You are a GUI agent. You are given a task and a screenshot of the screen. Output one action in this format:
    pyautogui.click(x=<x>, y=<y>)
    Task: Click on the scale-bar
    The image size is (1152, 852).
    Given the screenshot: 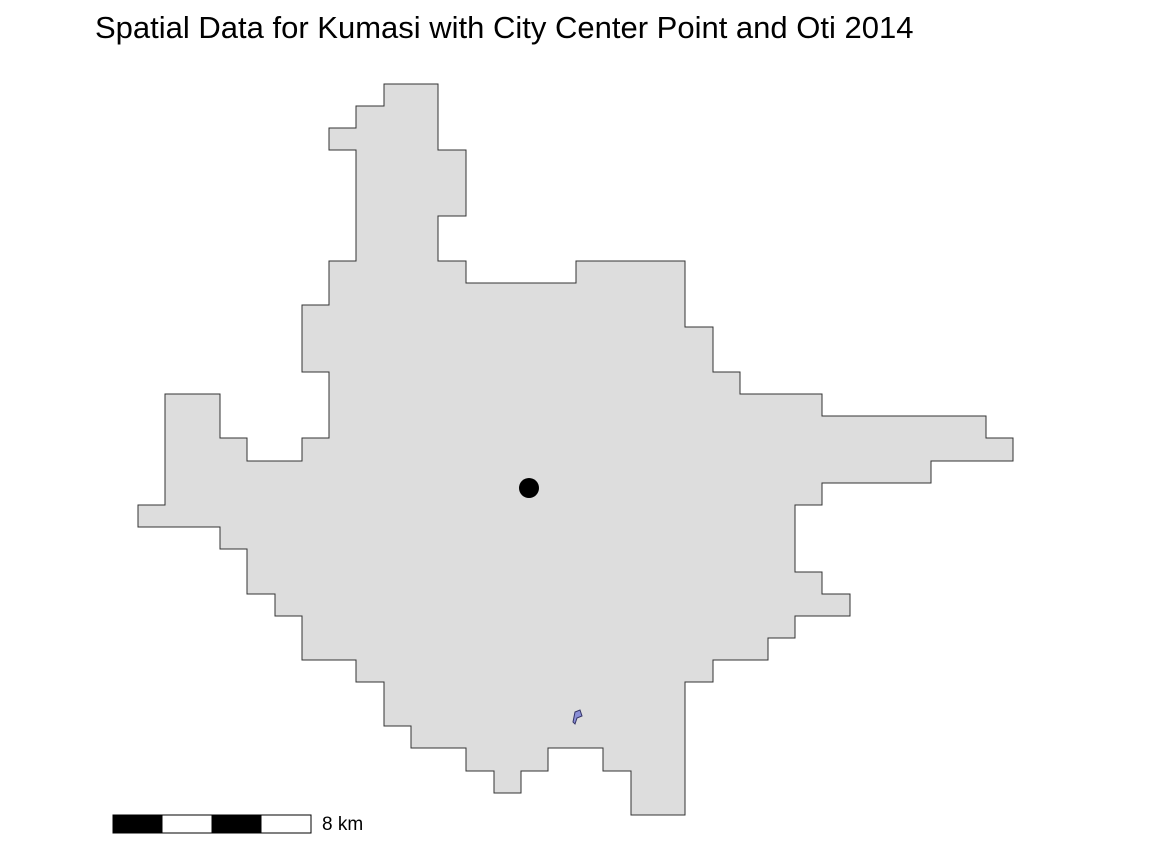 What is the action you would take?
    pyautogui.click(x=212, y=824)
    